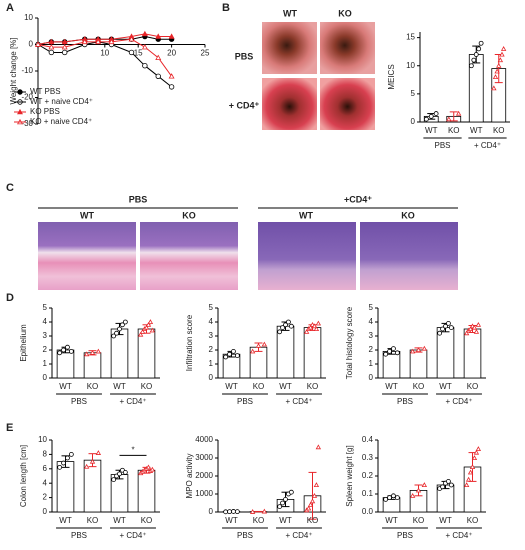 The height and width of the screenshot is (550, 525). I want to click on image-label: + CD4⁺, so click(244, 105).